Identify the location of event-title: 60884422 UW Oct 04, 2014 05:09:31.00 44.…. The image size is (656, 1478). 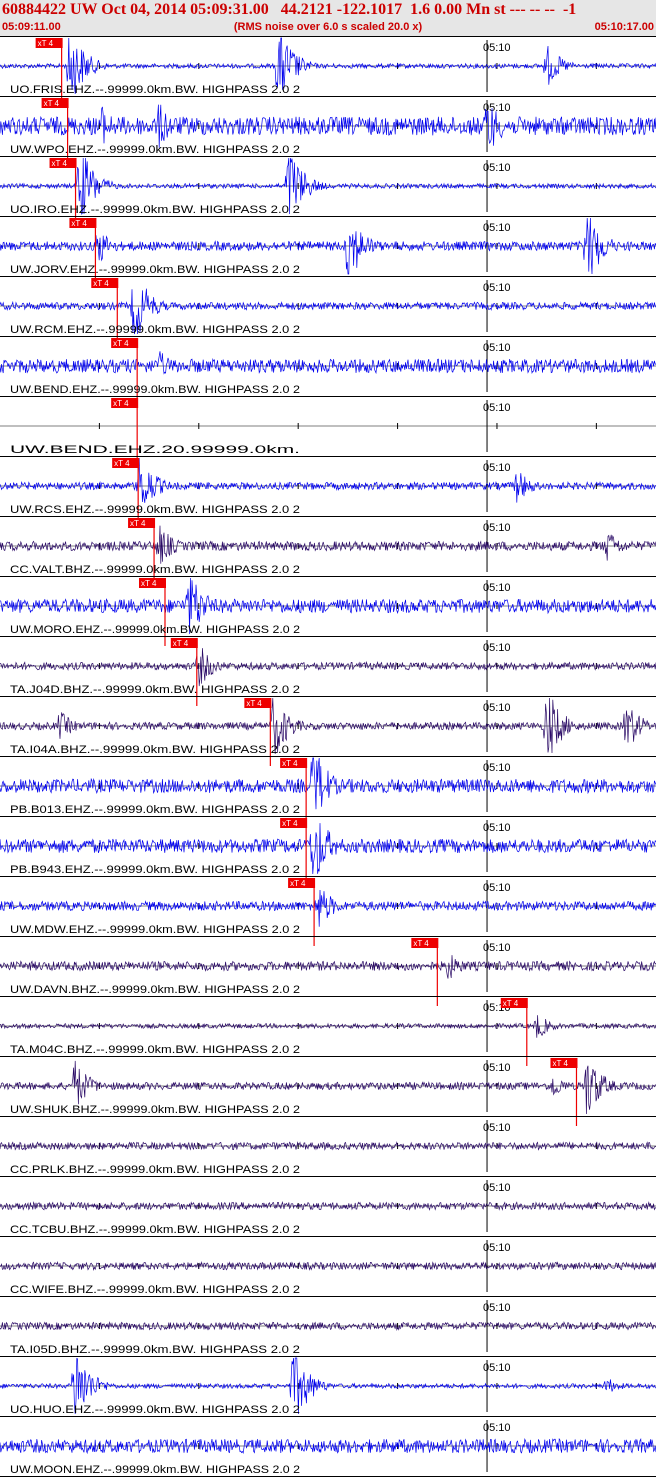
(289, 9).